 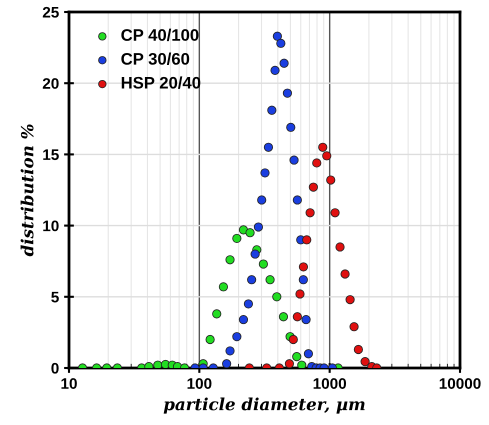 What do you see at coordinates (155, 58) in the screenshot?
I see `legend-label: CP 30/60` at bounding box center [155, 58].